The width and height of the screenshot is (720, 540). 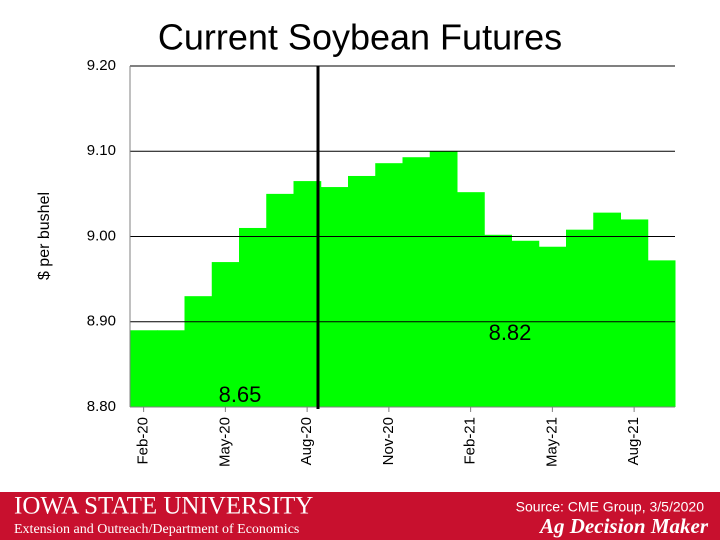 I want to click on brand: Ag Decision Maker, so click(x=623, y=526).